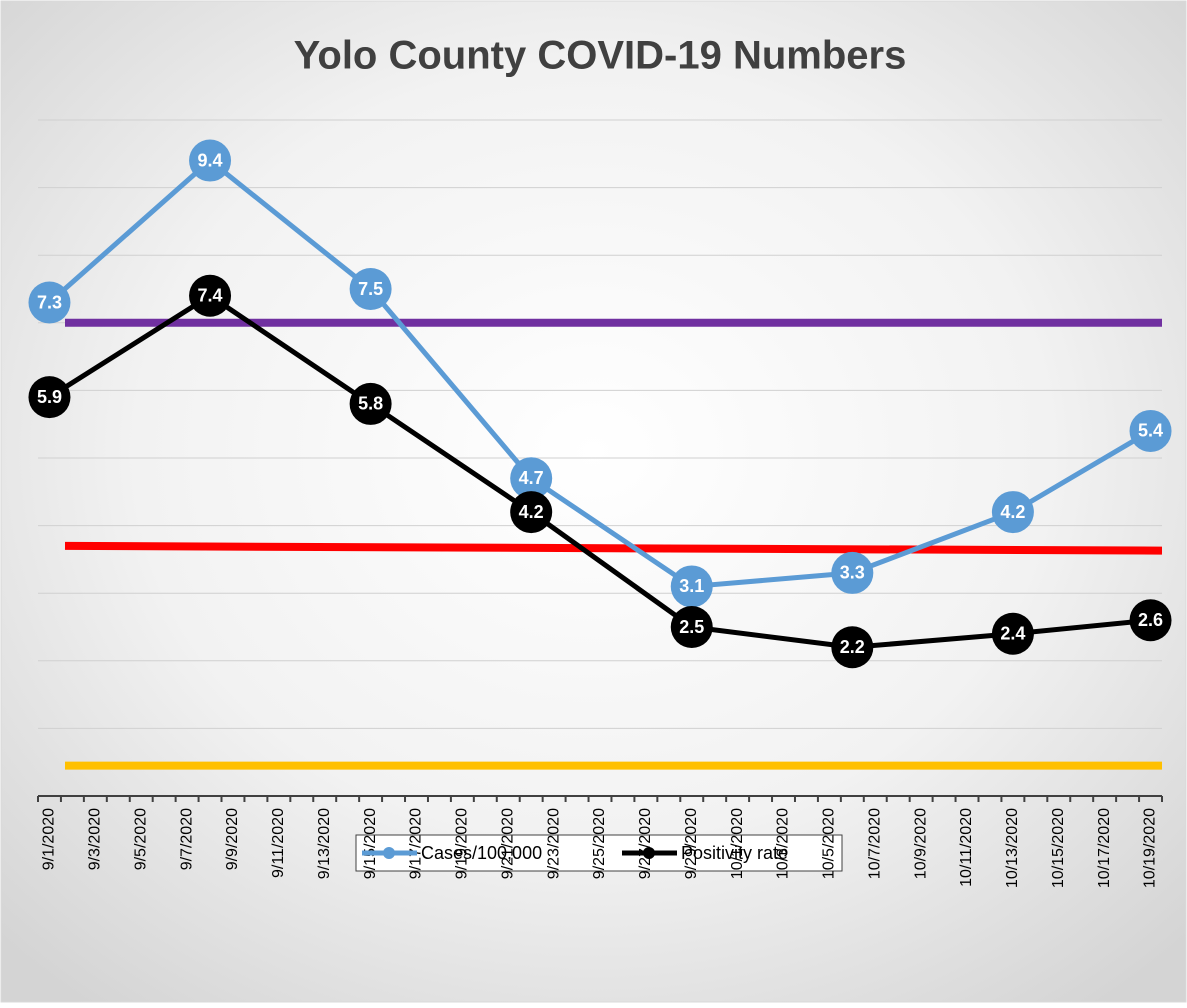 This screenshot has height=1008, width=1187. I want to click on x-tick-label: 9/25/2020, so click(599, 843).